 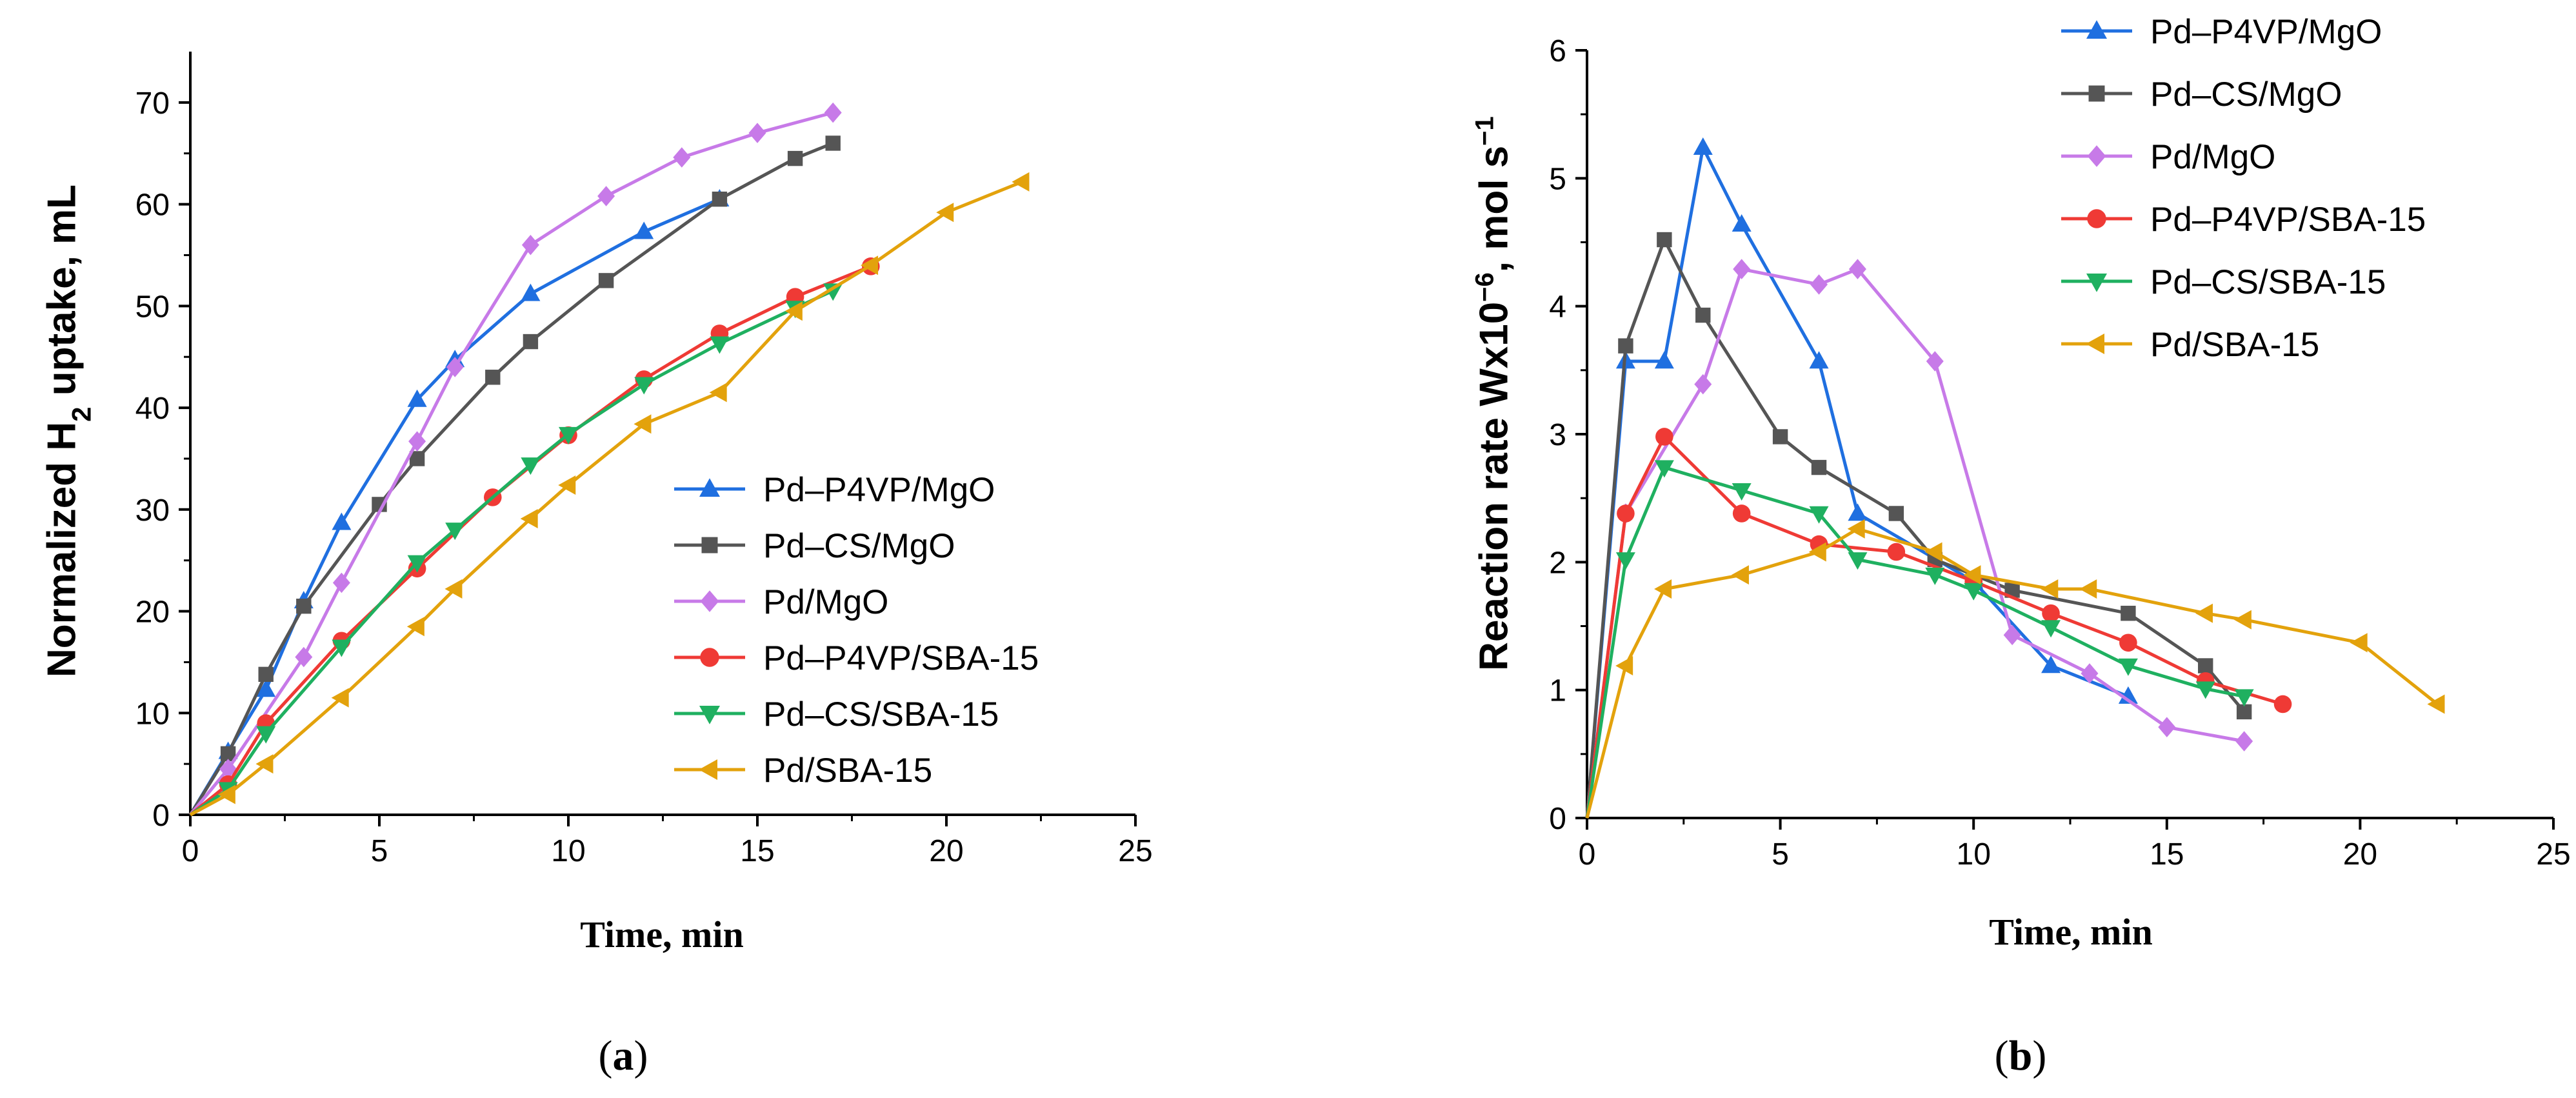 I want to click on legend-label: Pd–P4VP/MgO, so click(x=879, y=490).